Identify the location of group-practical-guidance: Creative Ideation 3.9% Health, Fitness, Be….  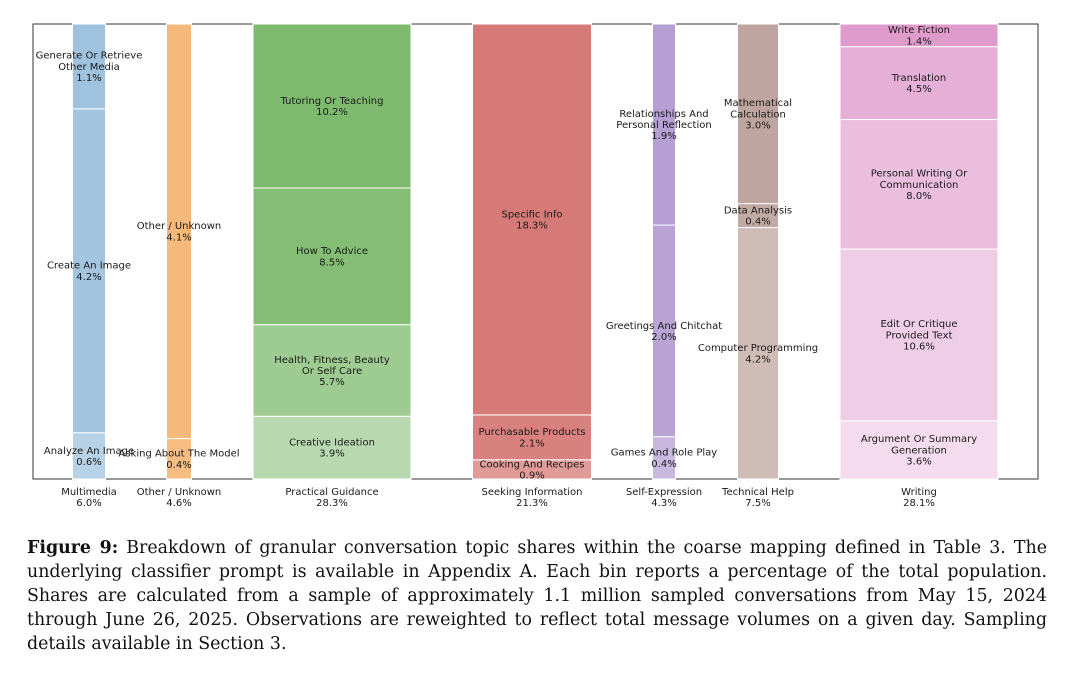
(332, 266).